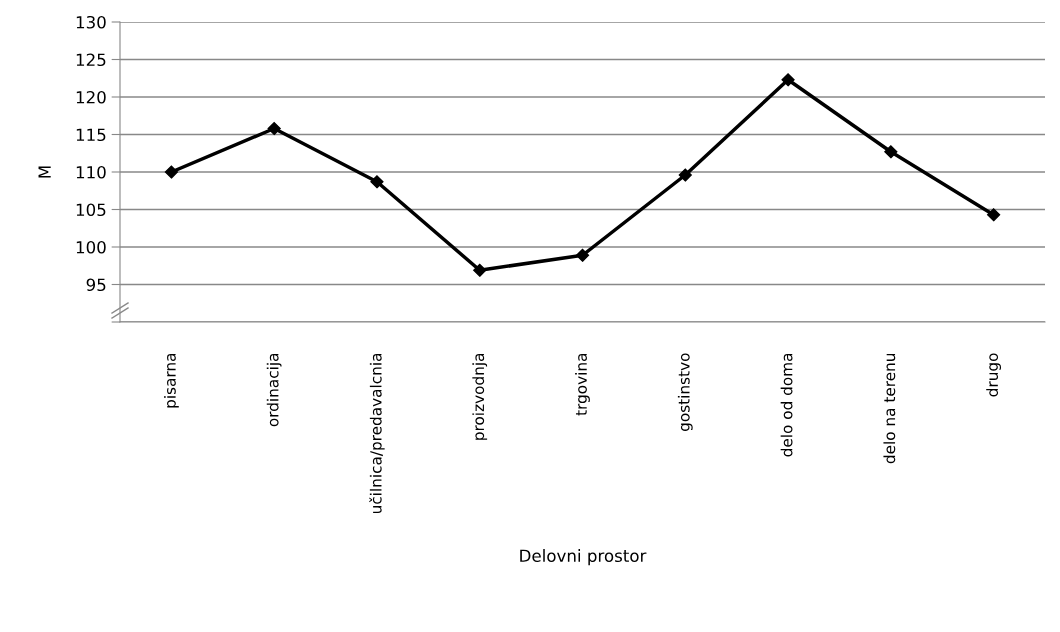 The width and height of the screenshot is (1060, 632). Describe the element at coordinates (480, 396) in the screenshot. I see `x-tick-label: proizvodnja` at that location.